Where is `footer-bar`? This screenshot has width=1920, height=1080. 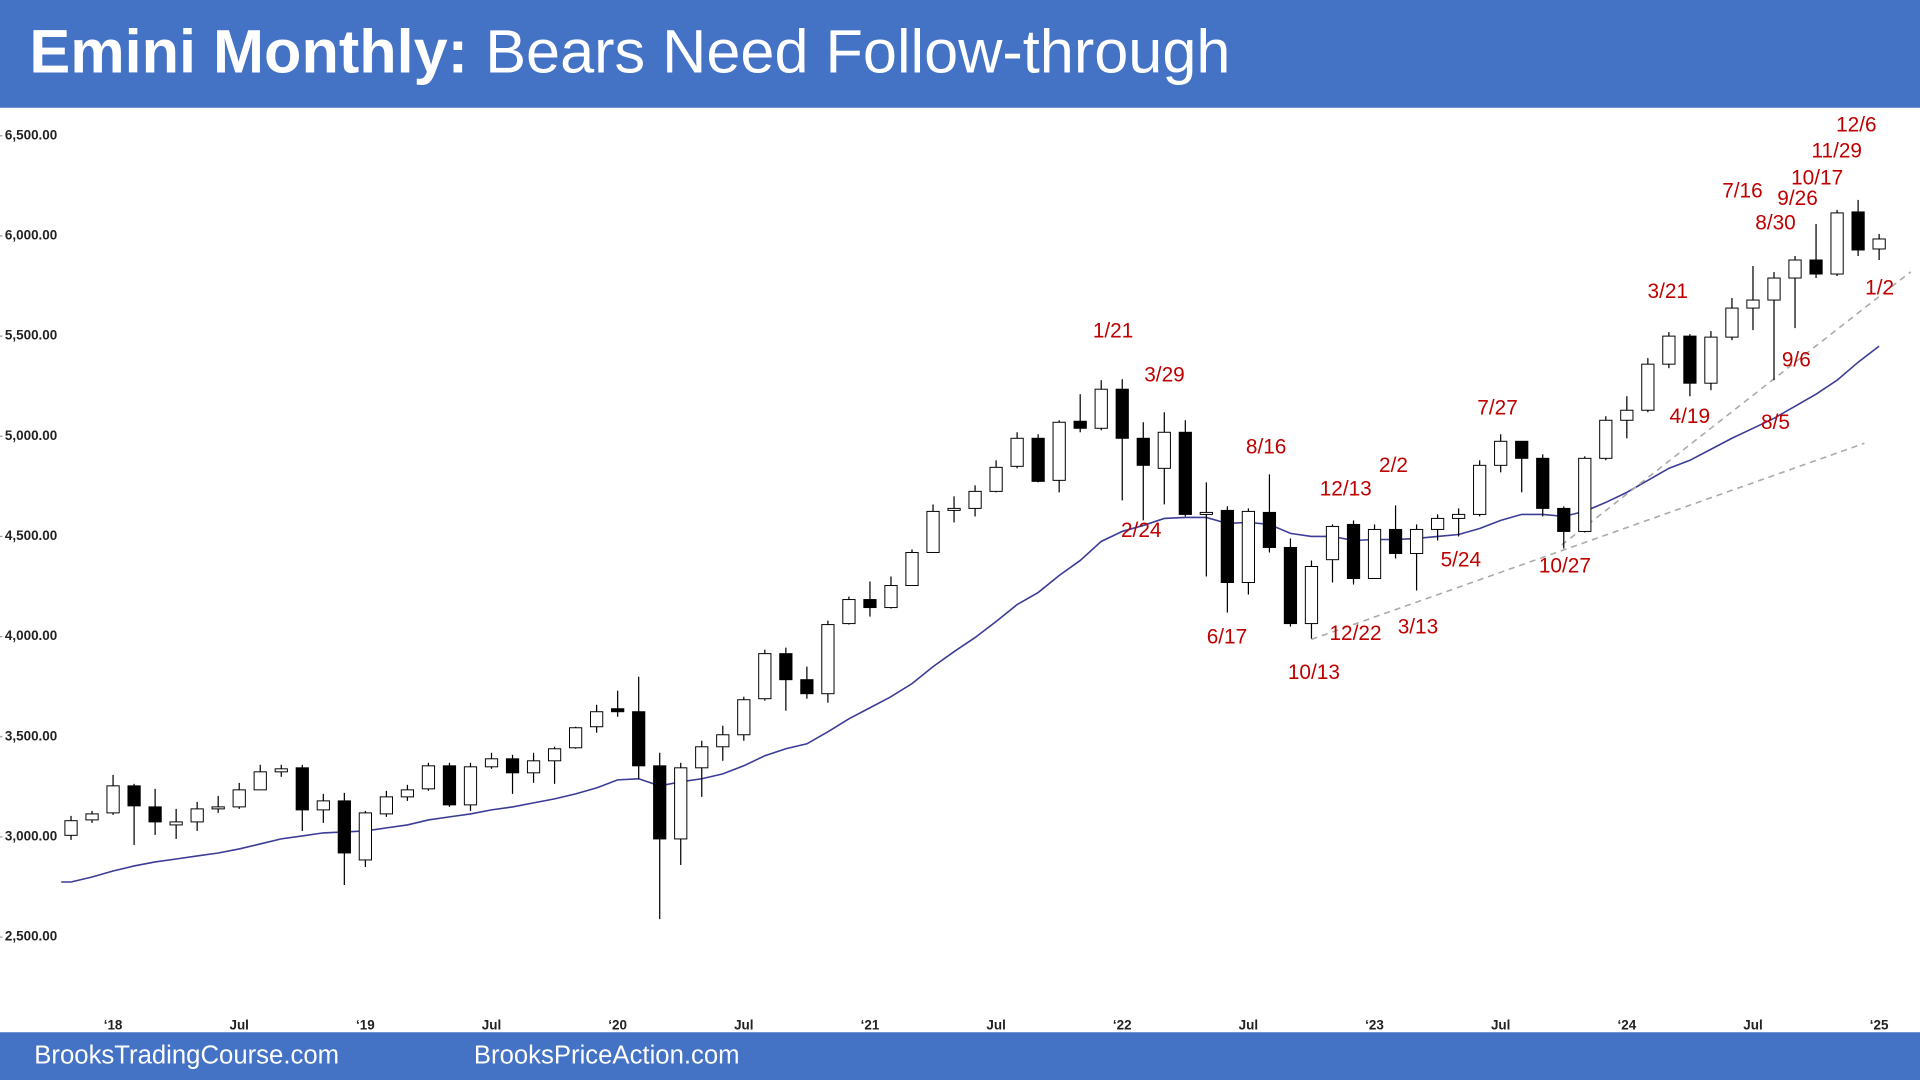 footer-bar is located at coordinates (960, 1056).